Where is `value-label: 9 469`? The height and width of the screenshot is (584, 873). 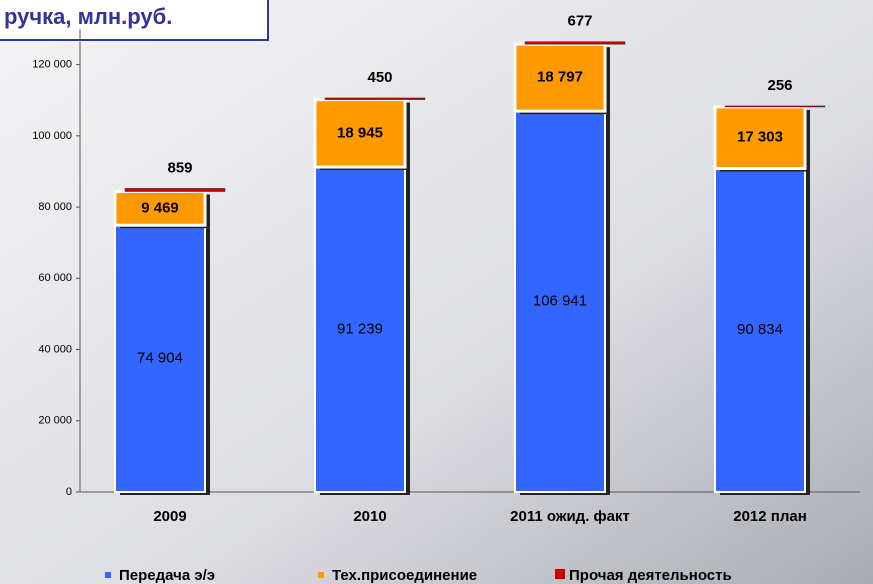
value-label: 9 469 is located at coordinates (160, 207).